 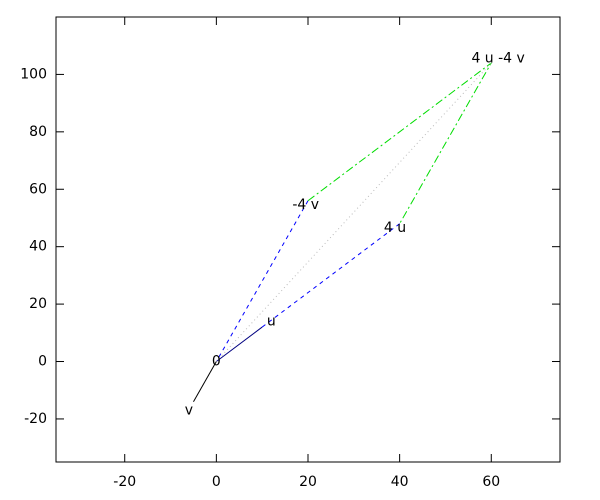 I want to click on point-label: -4 v, so click(x=305, y=205).